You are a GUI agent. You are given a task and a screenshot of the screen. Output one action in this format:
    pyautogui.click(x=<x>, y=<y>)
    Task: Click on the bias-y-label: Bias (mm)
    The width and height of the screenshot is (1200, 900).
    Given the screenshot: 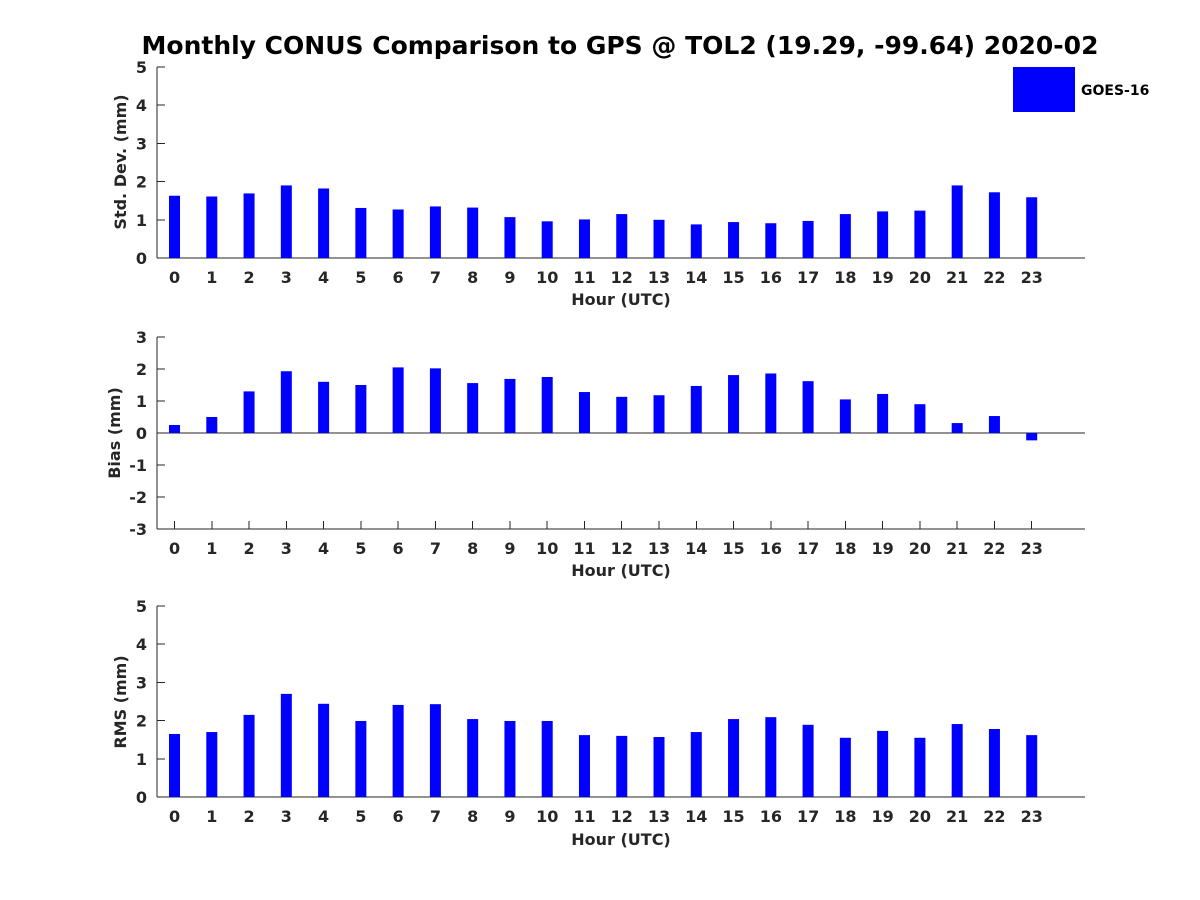 What is the action you would take?
    pyautogui.click(x=114, y=433)
    